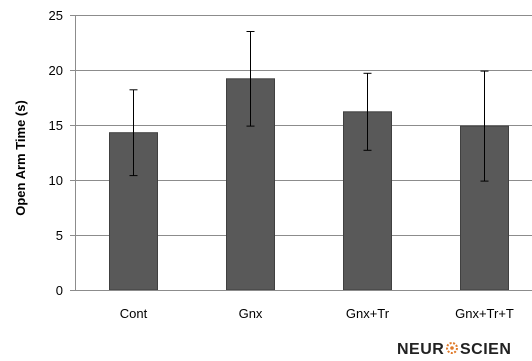  I want to click on y-axis: 0 5 10 15 20 25, so click(62, 153).